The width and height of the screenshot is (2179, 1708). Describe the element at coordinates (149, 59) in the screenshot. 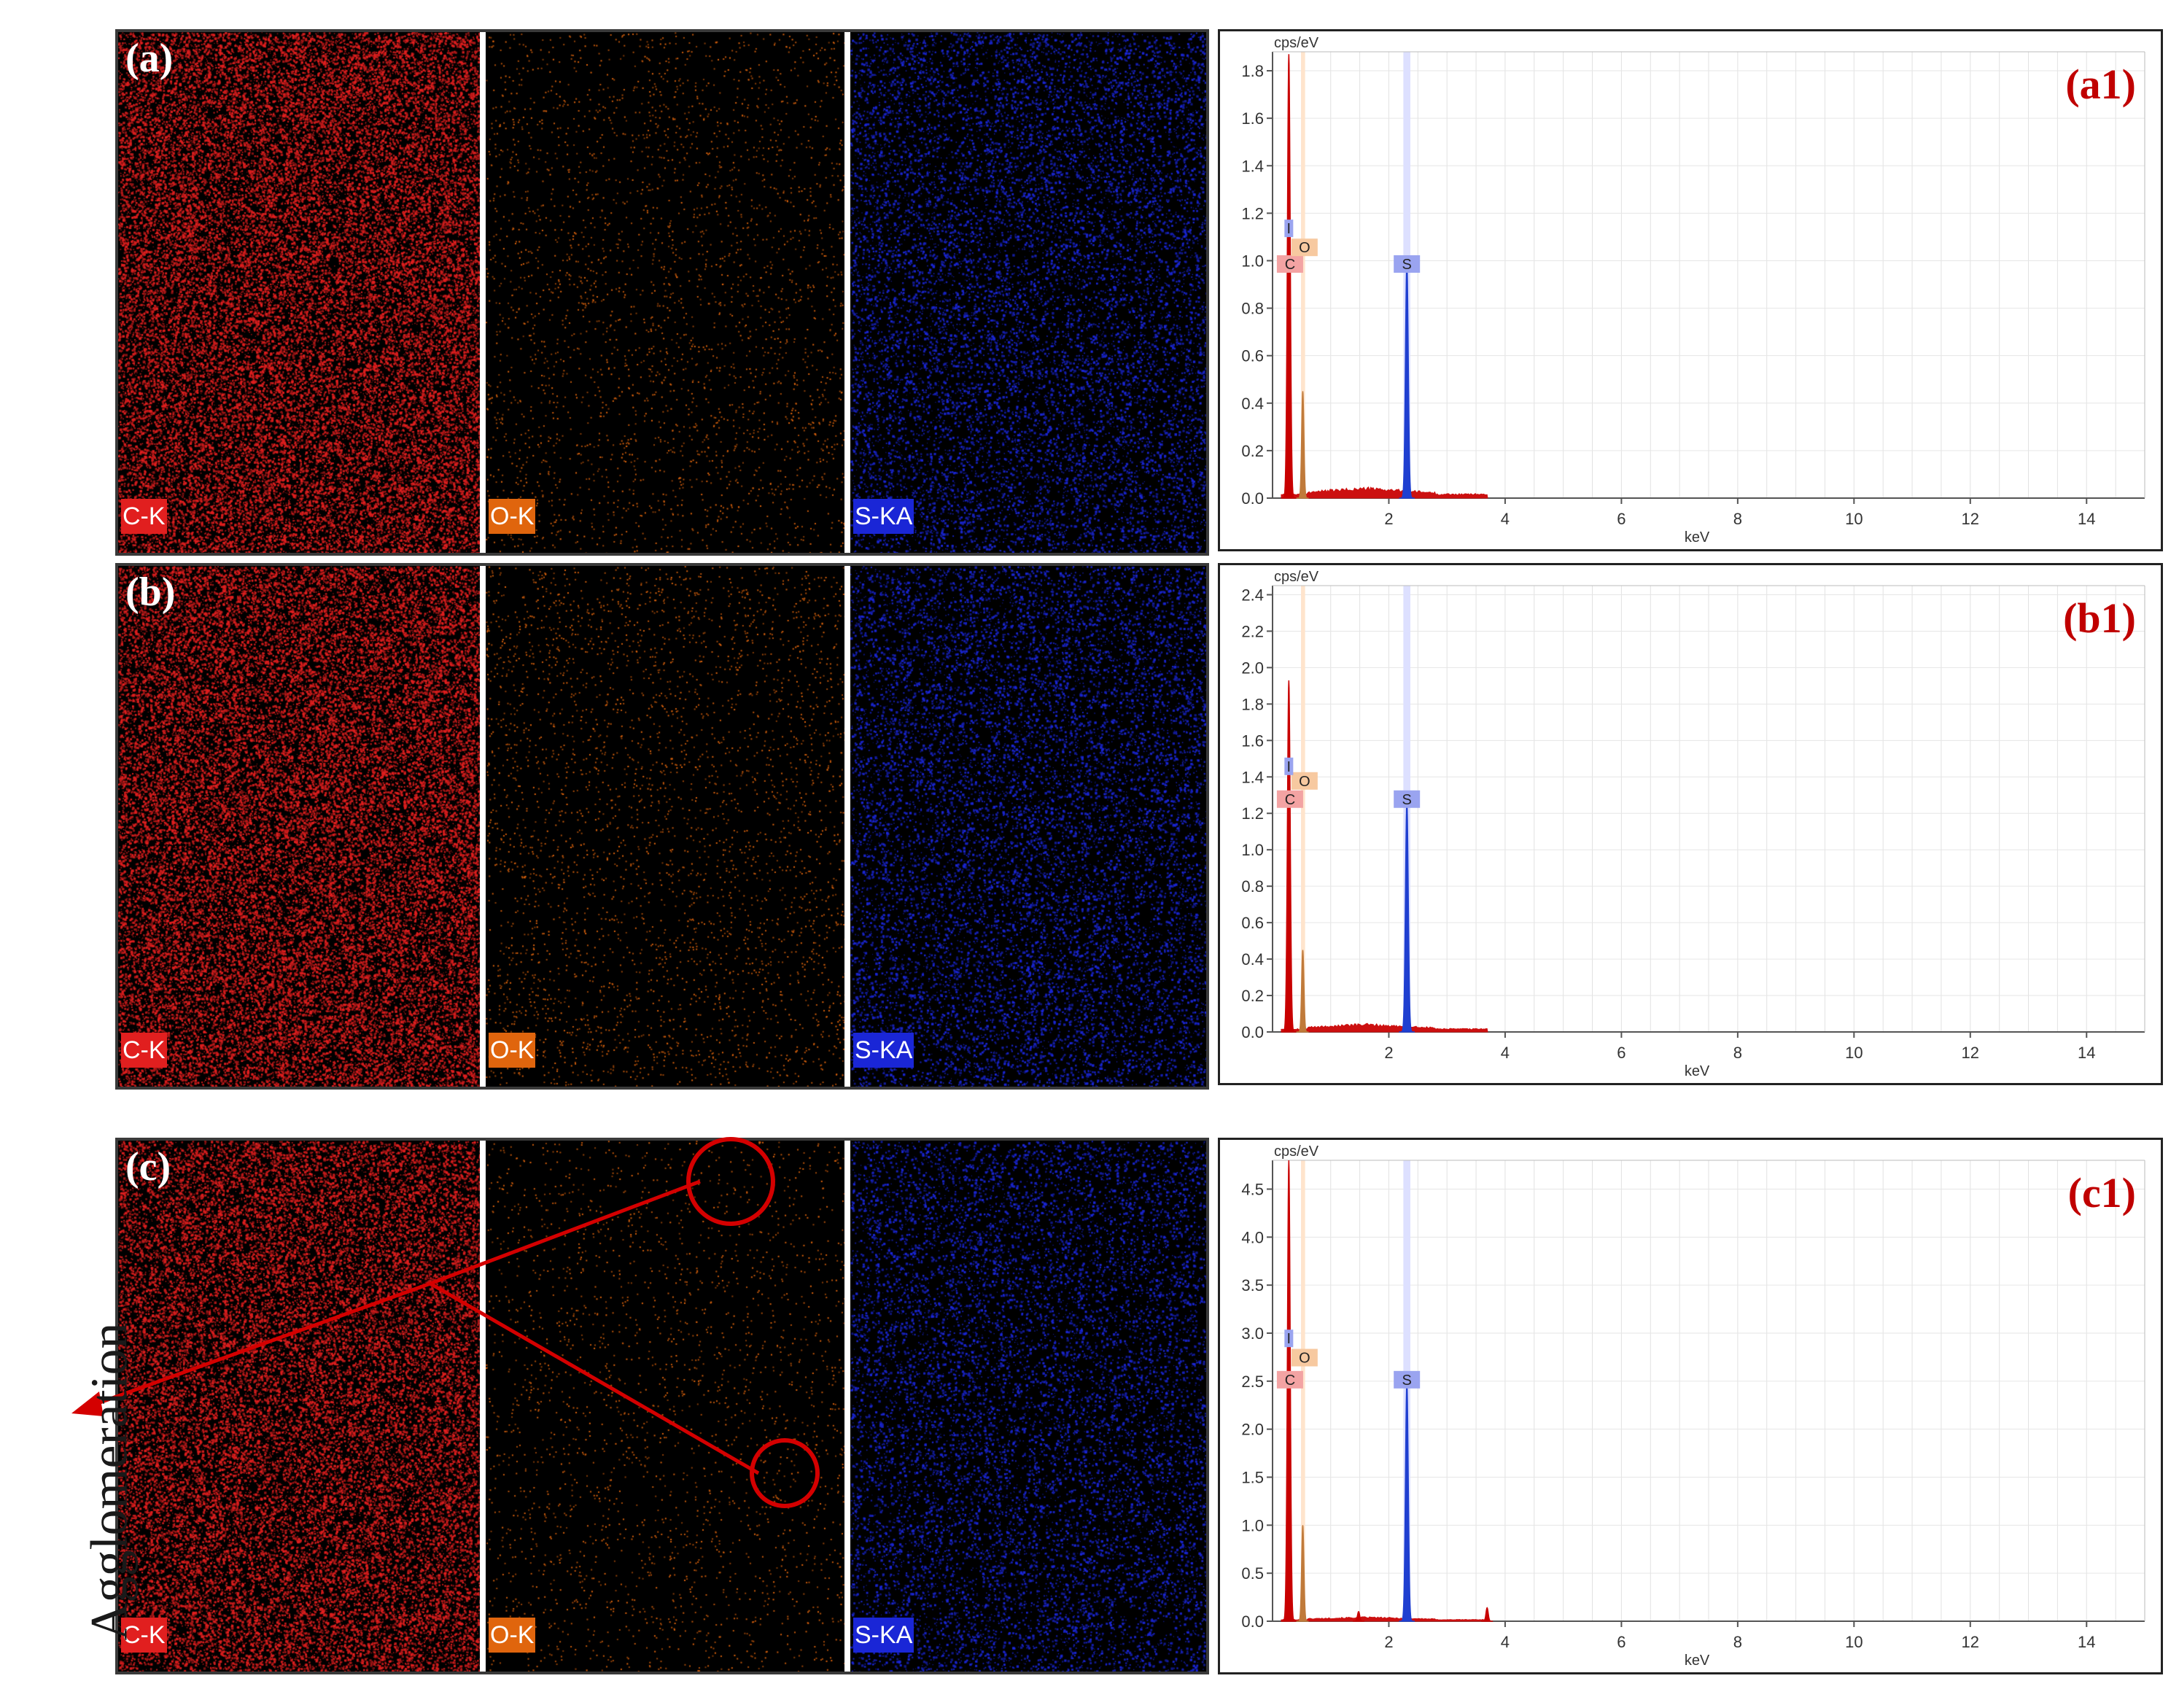

I see `panel-label-a: (a)` at that location.